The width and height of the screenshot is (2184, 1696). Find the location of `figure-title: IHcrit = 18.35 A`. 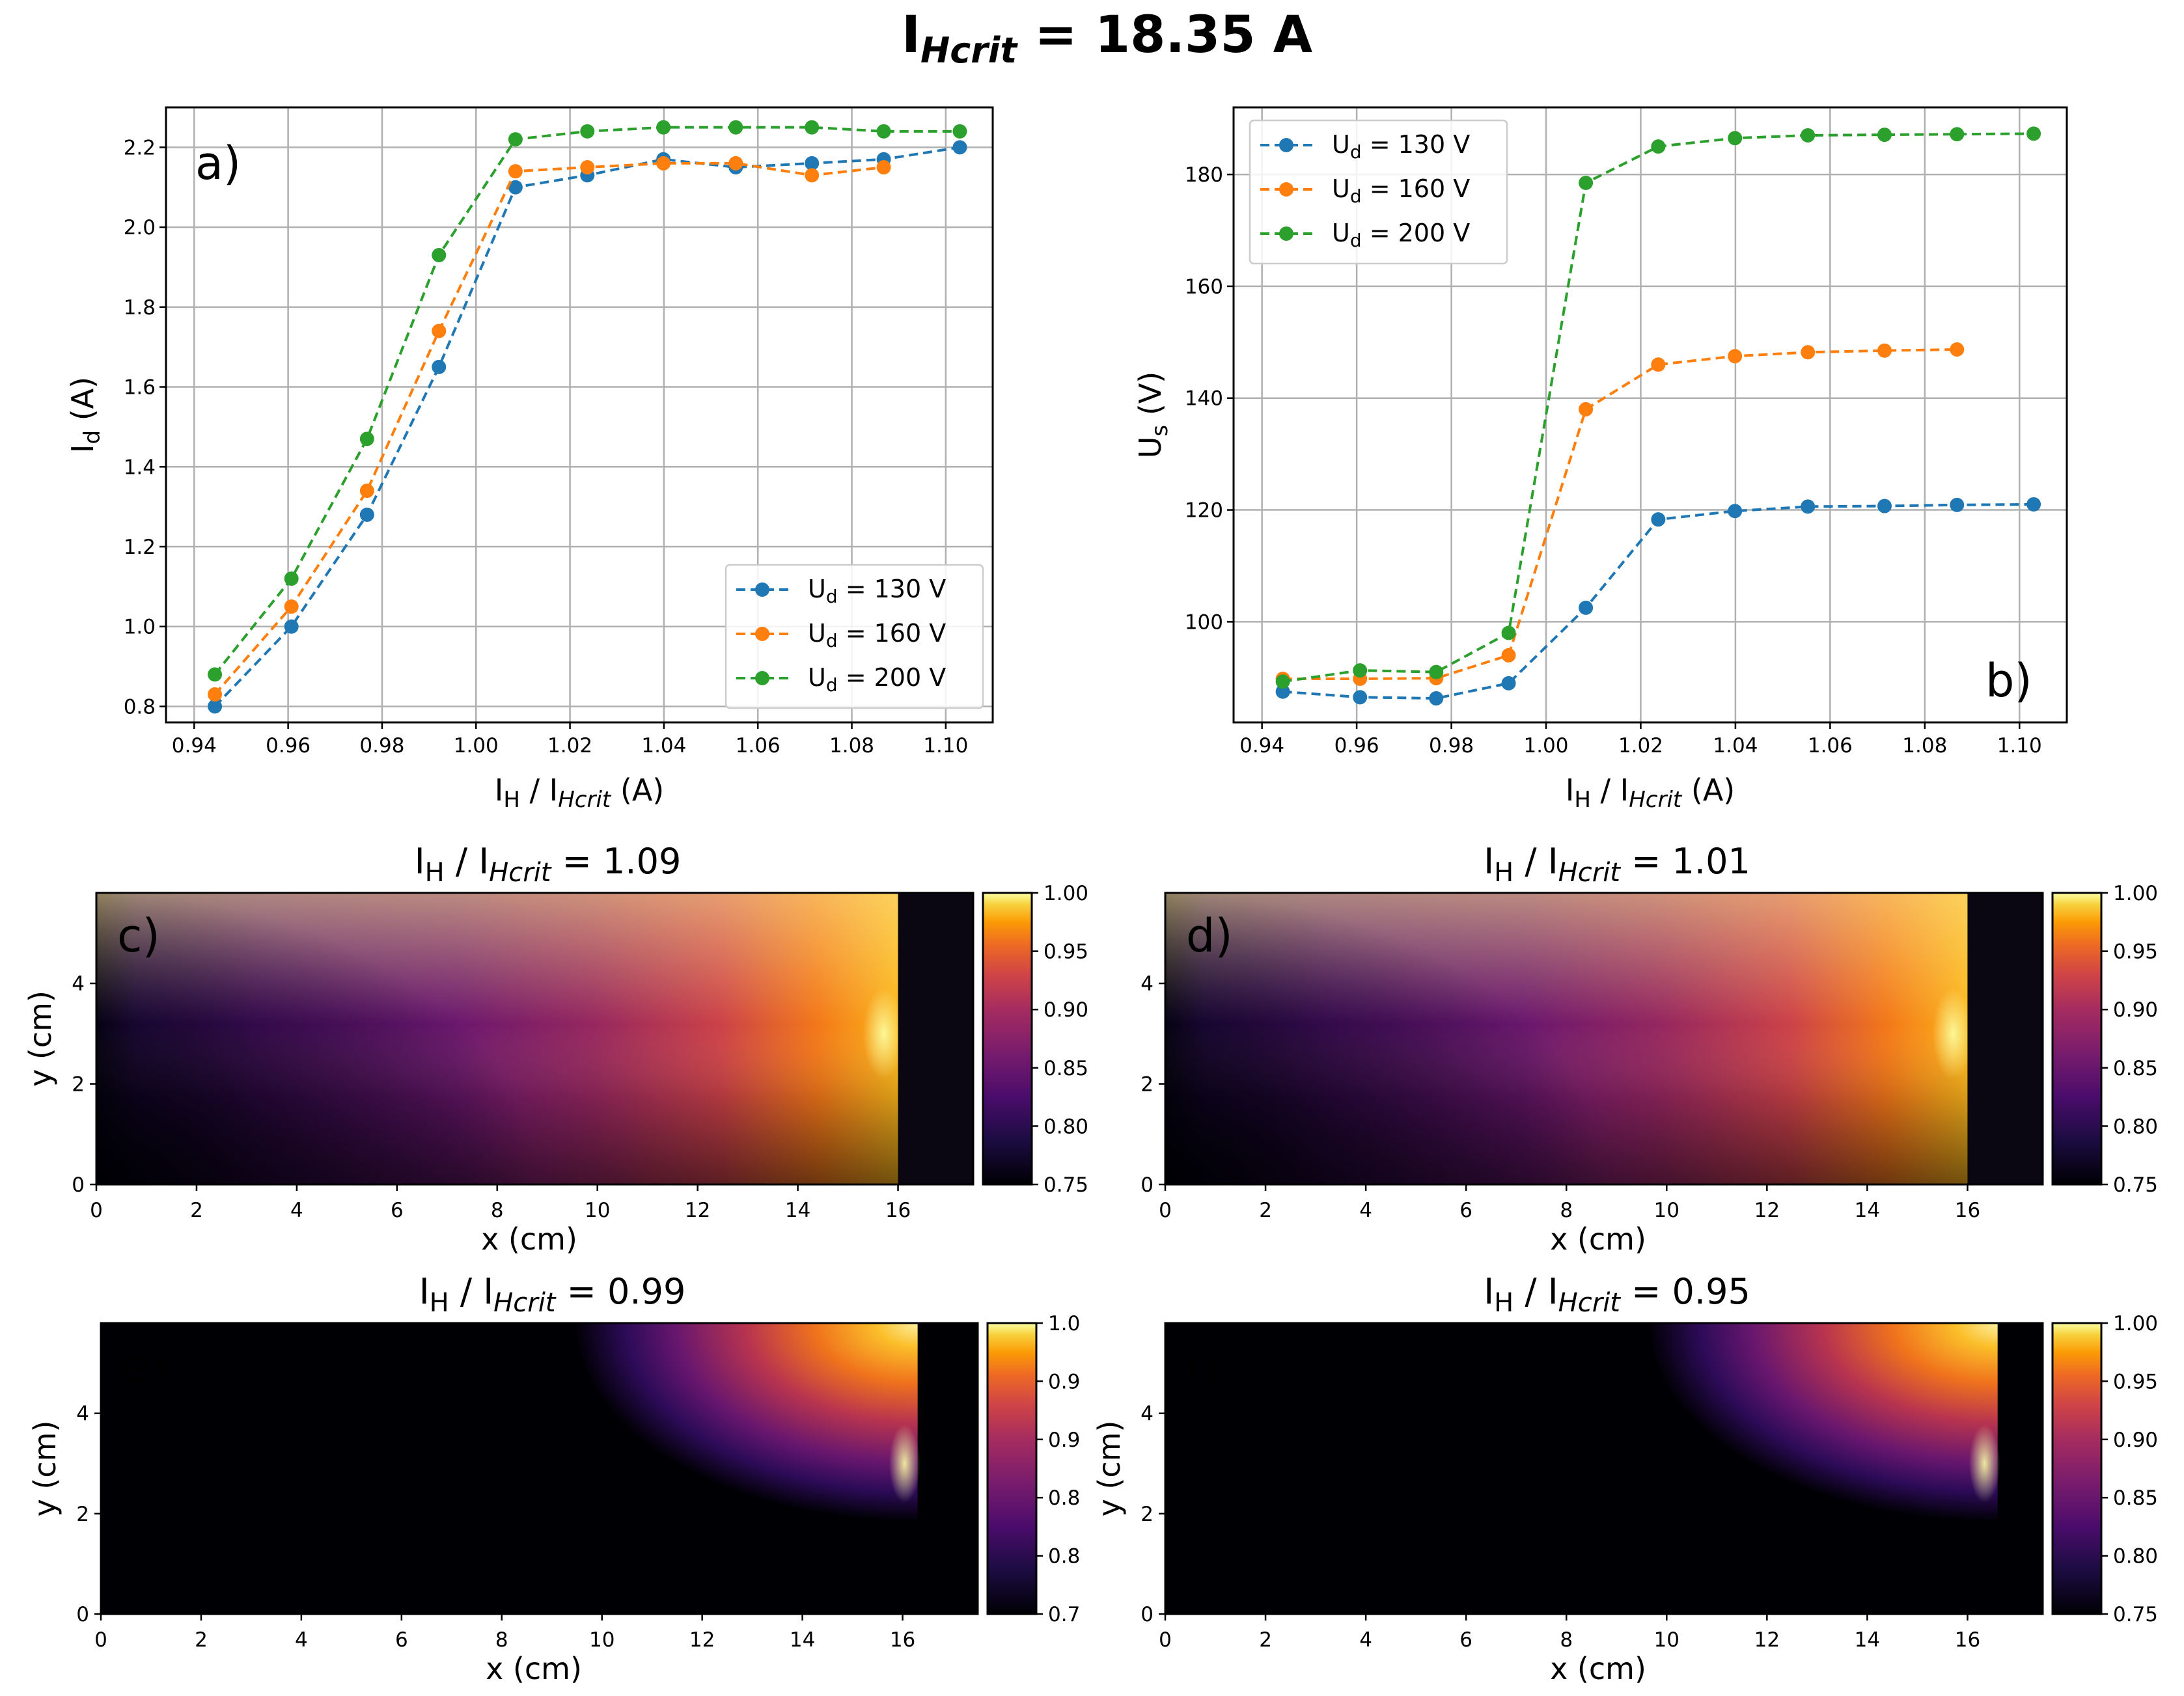

figure-title: IHcrit = 18.35 A is located at coordinates (1107, 38).